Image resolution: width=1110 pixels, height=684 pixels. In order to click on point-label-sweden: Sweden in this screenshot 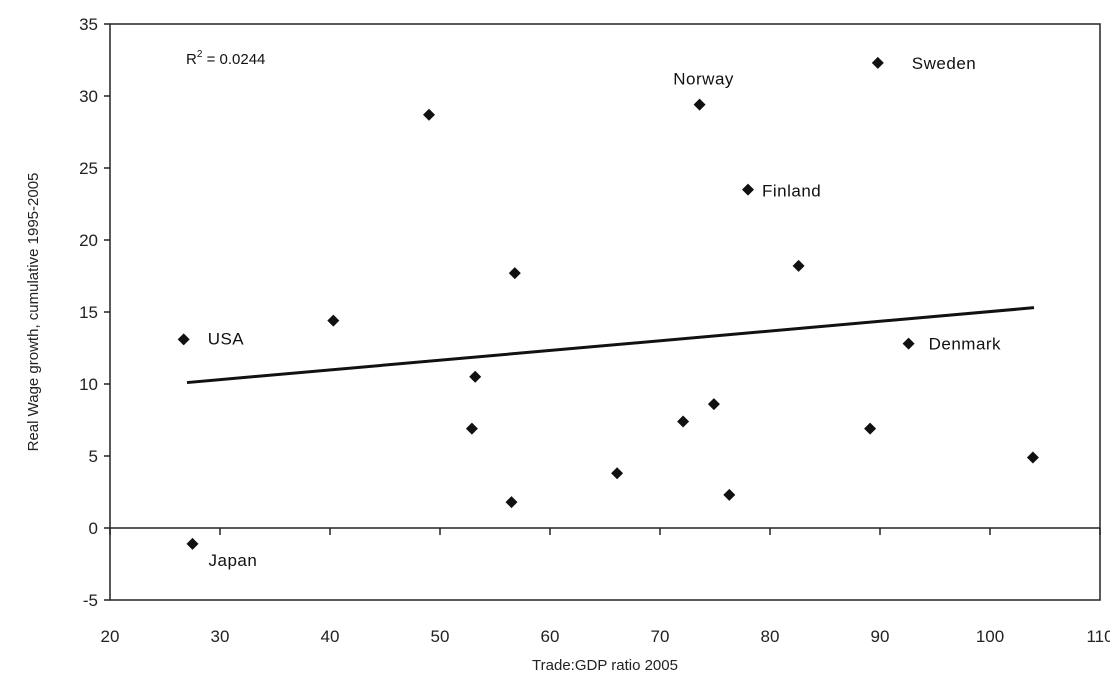, I will do `click(944, 63)`.